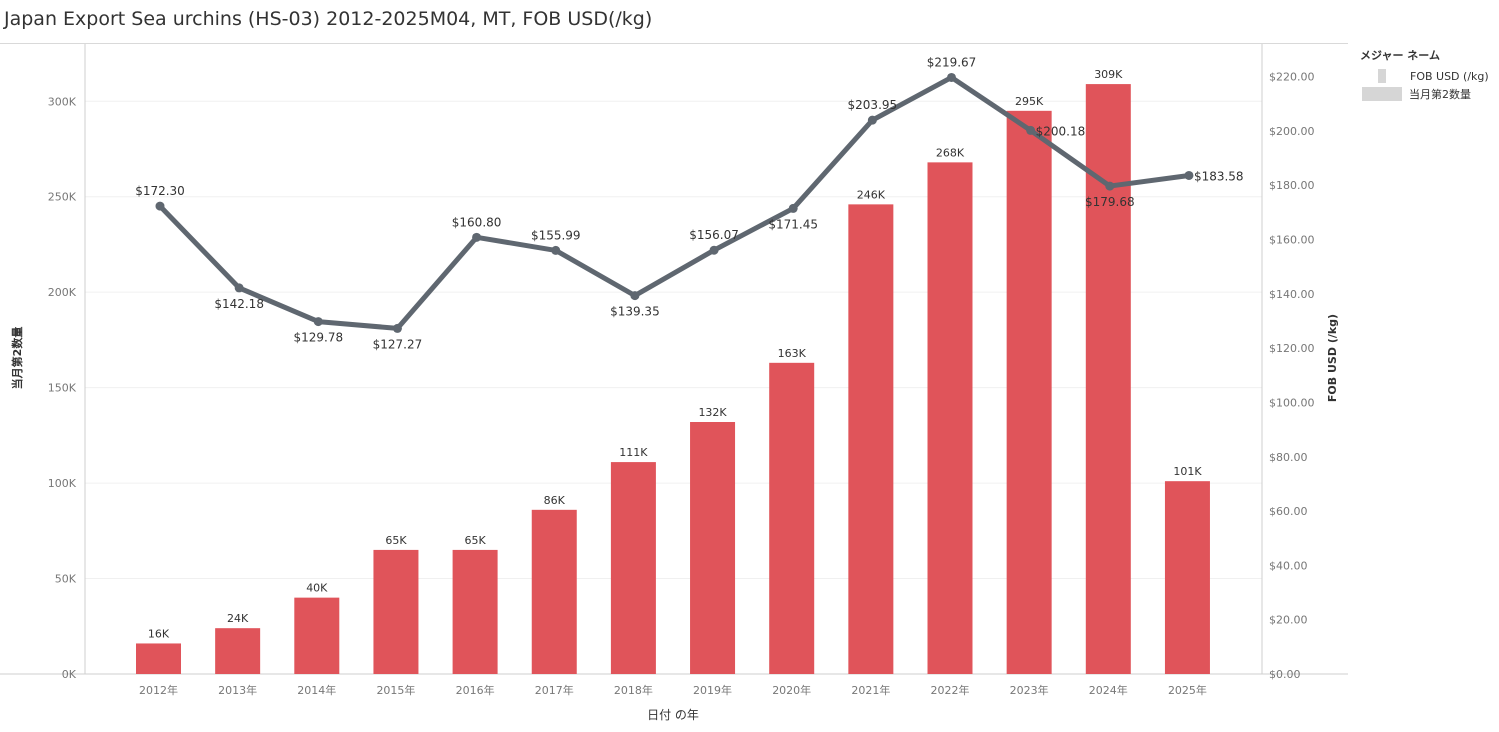 The image size is (1499, 732). What do you see at coordinates (792, 353) in the screenshot?
I see `bar-data-label: 163K` at bounding box center [792, 353].